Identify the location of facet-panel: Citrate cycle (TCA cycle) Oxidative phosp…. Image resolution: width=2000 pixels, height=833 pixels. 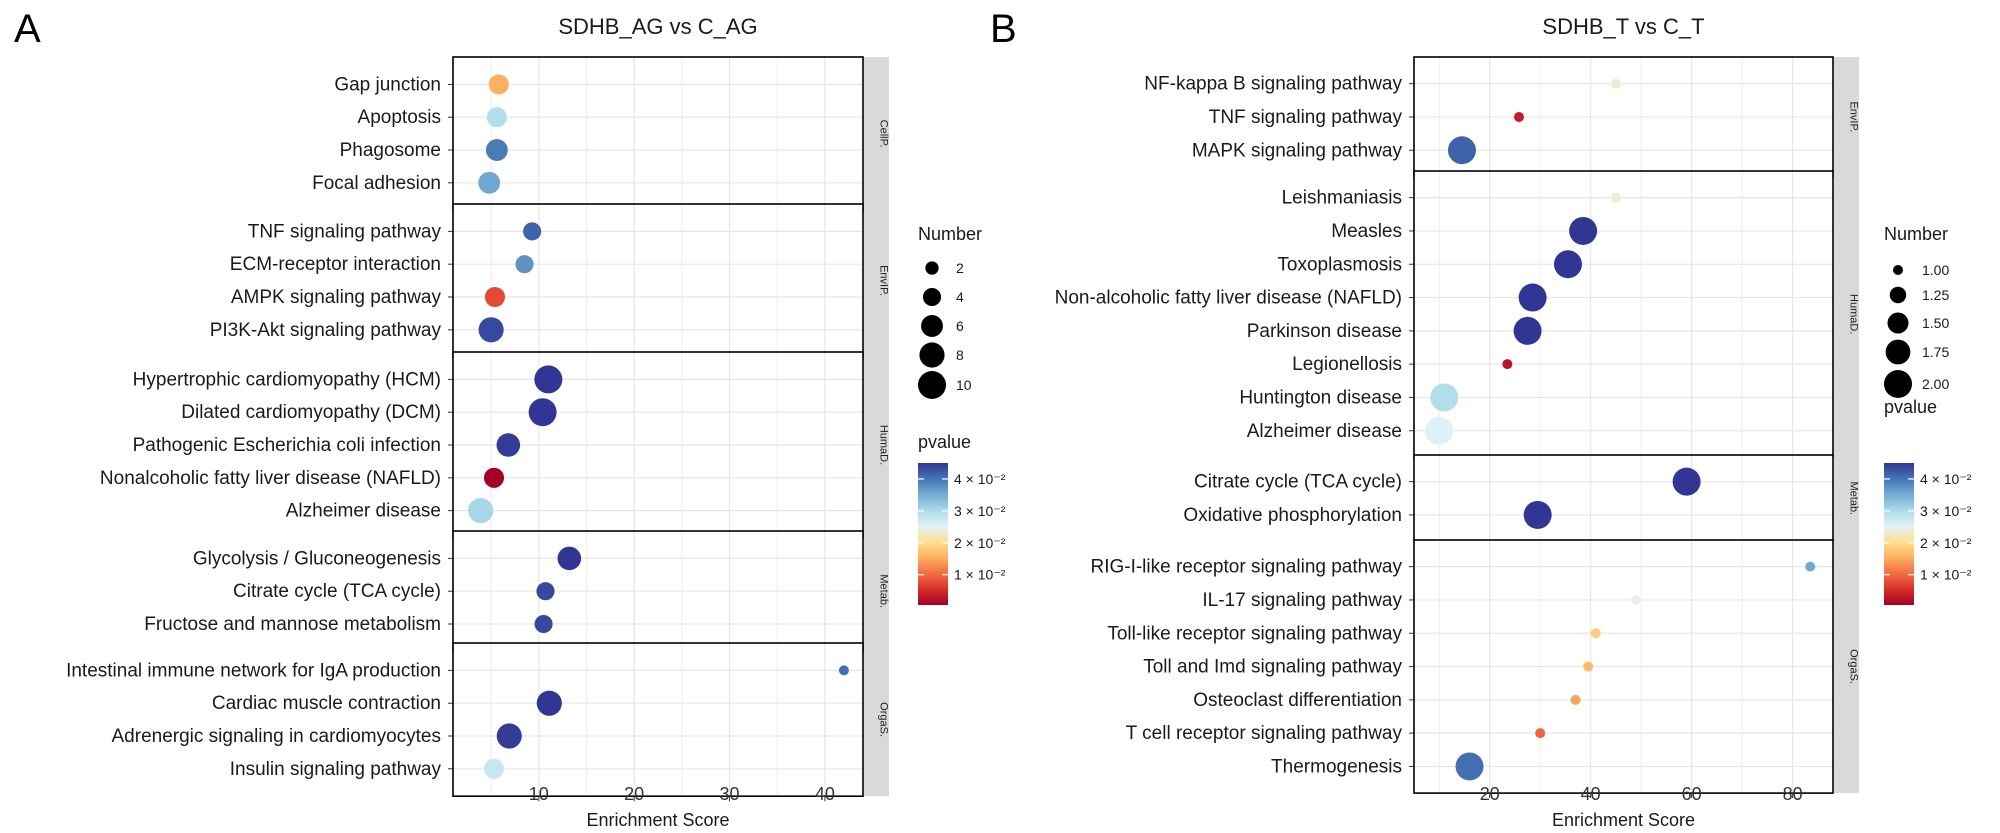
(1521, 498).